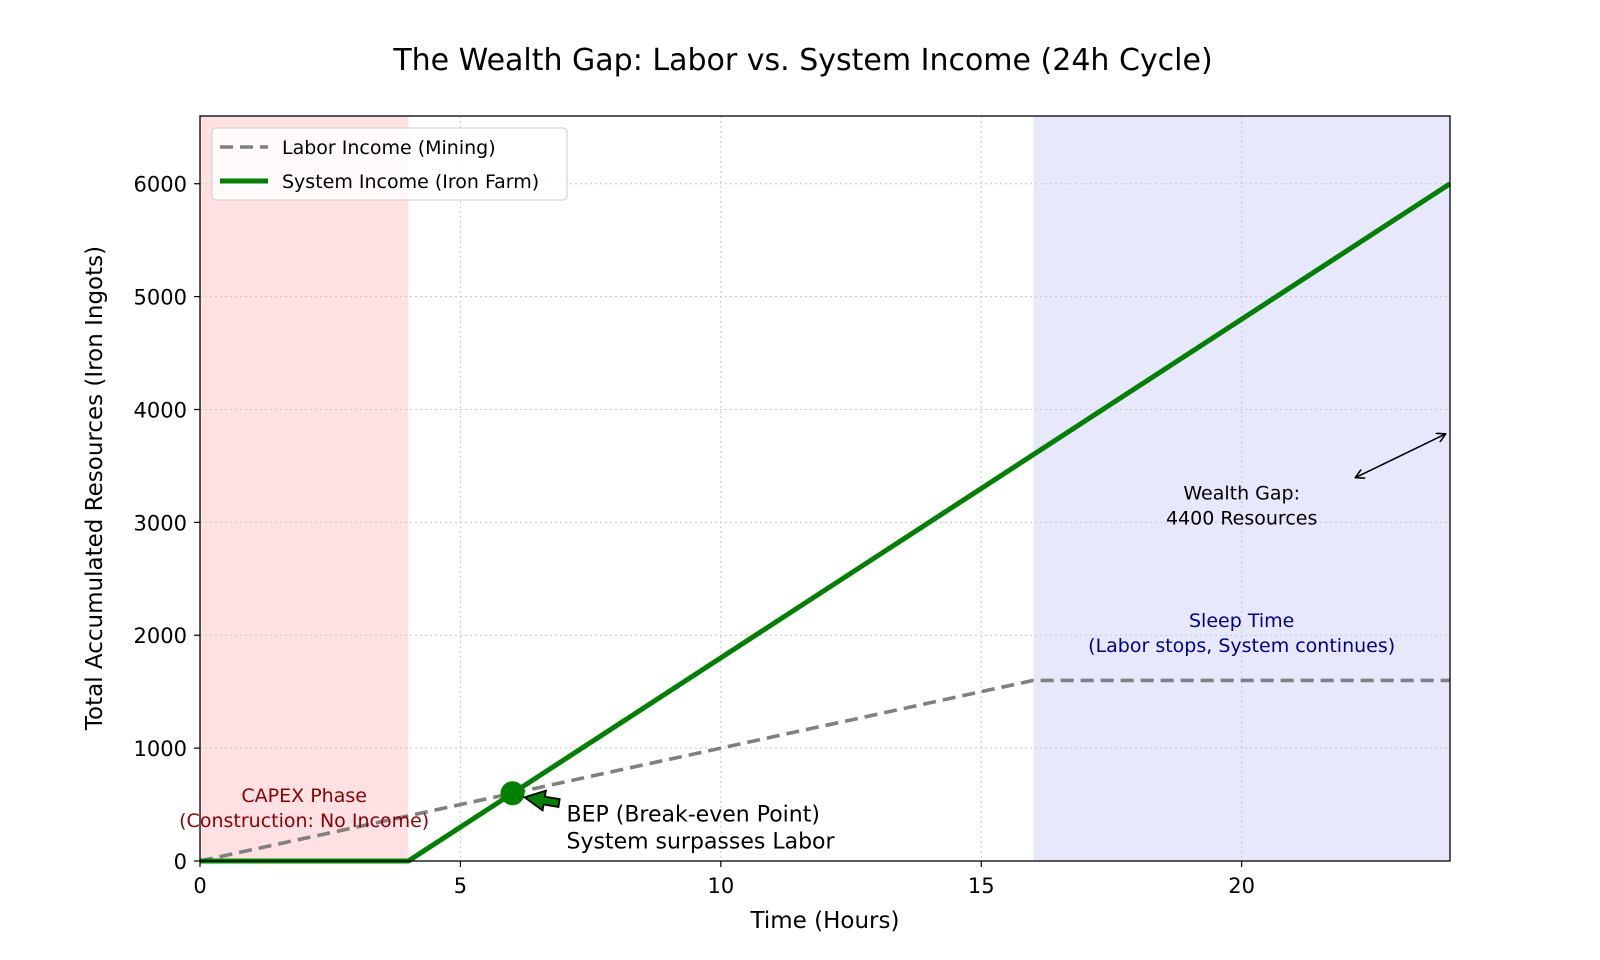  What do you see at coordinates (160, 749) in the screenshot?
I see `y-tick-label: 1000` at bounding box center [160, 749].